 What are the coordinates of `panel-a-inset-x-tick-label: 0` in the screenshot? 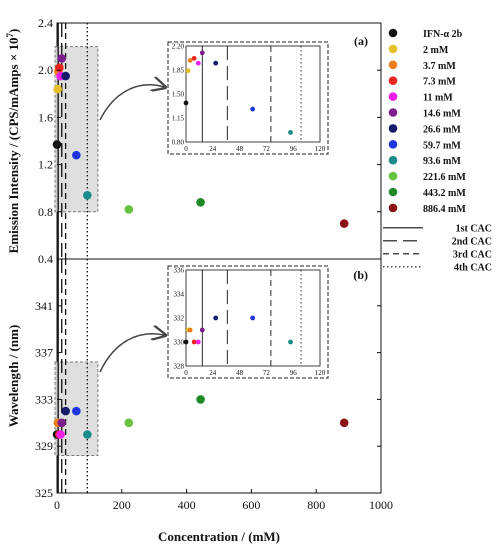 It's located at (186, 149).